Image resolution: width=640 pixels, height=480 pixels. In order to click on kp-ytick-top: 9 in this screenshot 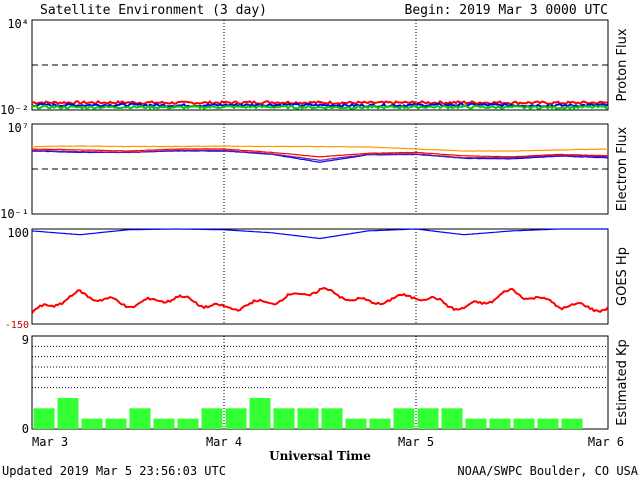, I will do `click(25, 340)`.